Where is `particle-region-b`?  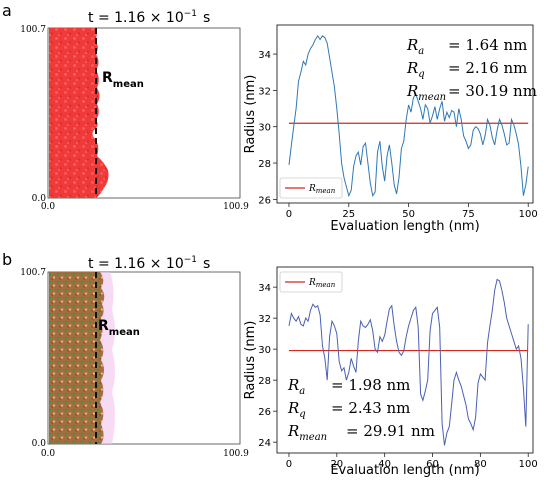 particle-region-b is located at coordinates (77, 358).